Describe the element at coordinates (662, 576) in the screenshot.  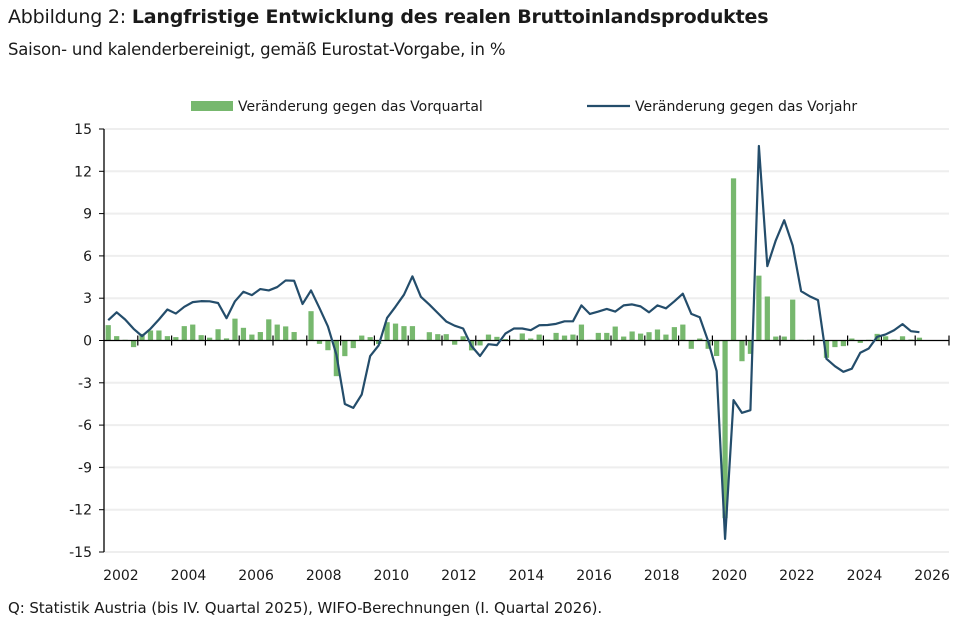
I see `x-tick-label: 2018` at that location.